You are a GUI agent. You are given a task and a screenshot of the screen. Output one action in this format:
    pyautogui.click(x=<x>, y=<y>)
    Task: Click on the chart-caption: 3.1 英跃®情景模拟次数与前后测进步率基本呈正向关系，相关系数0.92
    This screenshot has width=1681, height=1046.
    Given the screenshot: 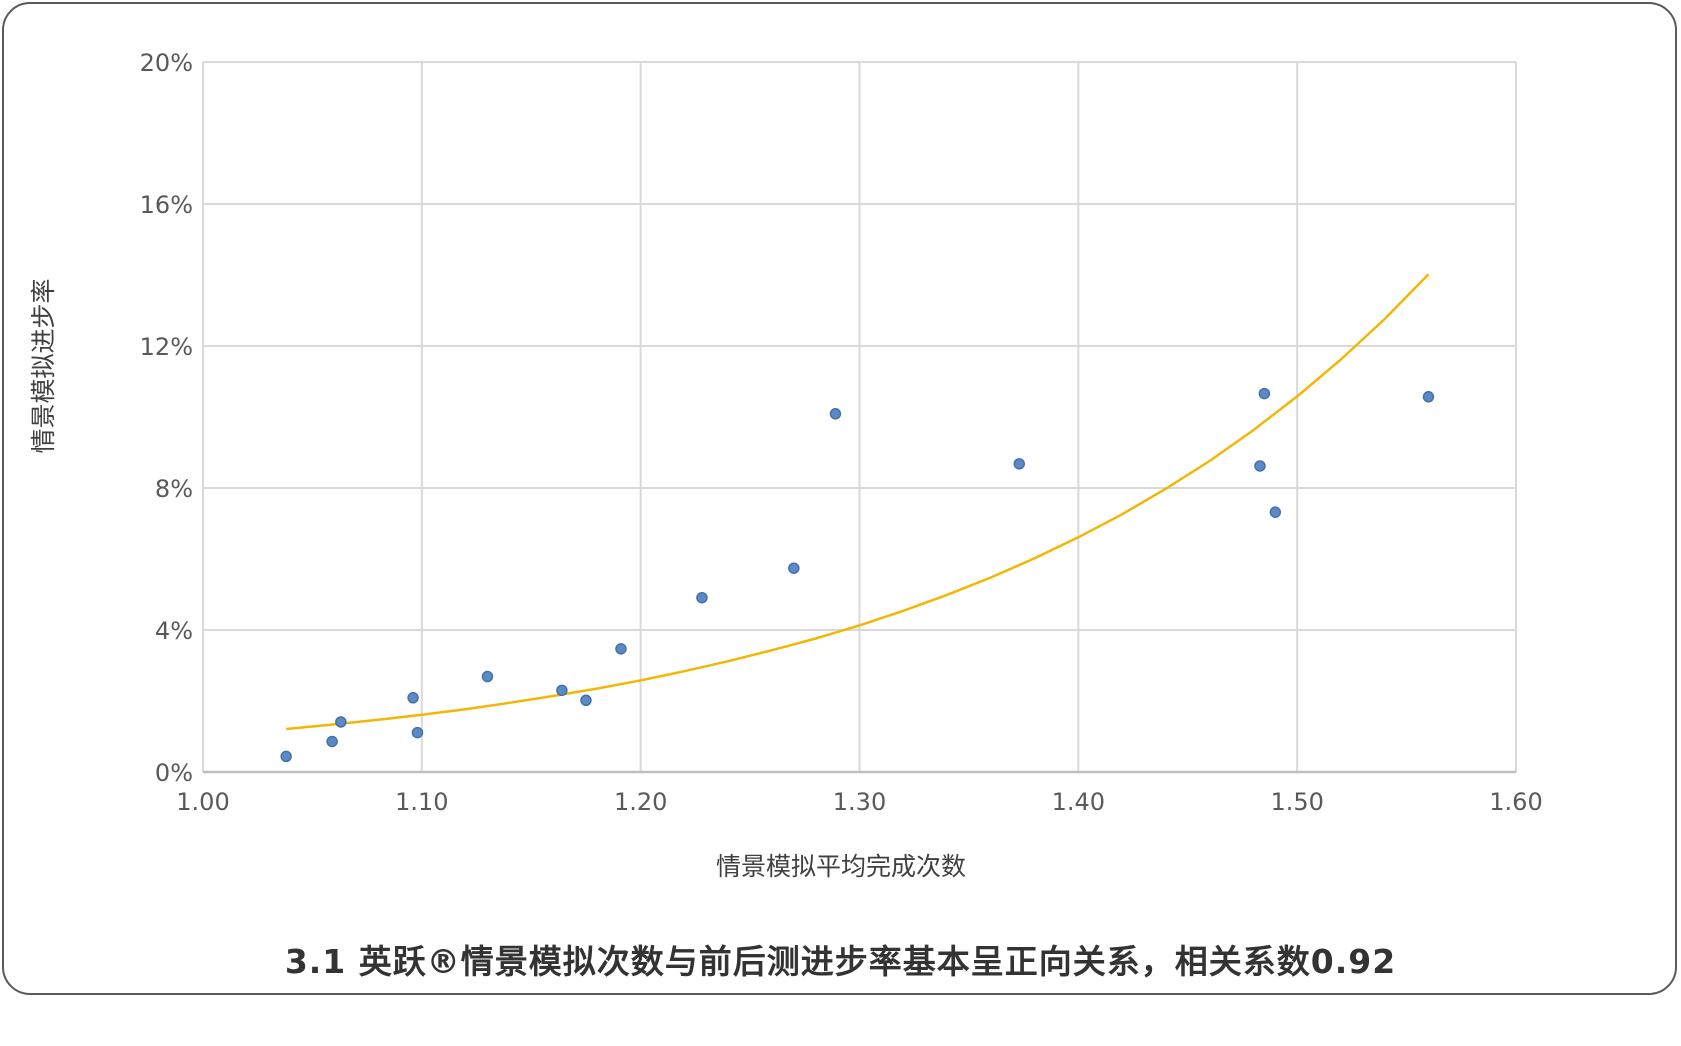 What is the action you would take?
    pyautogui.click(x=840, y=961)
    